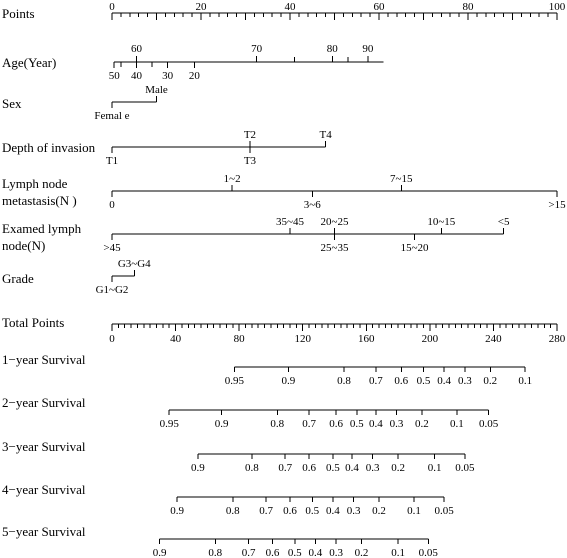  What do you see at coordinates (202, 7) in the screenshot?
I see `points-tick-label: 20` at bounding box center [202, 7].